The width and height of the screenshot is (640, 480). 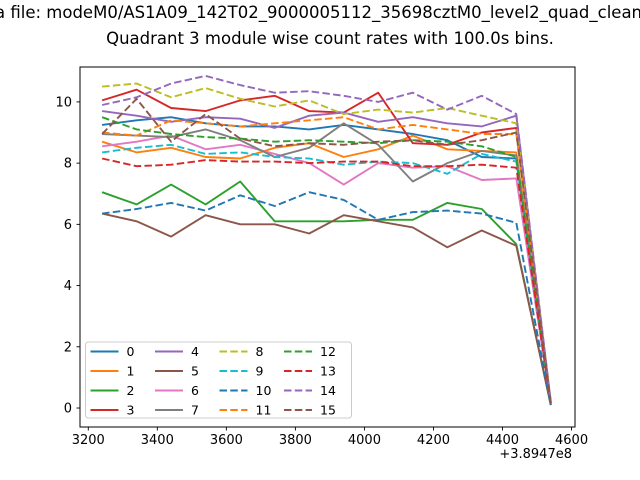 What do you see at coordinates (264, 390) in the screenshot?
I see `legend-label-10: 10` at bounding box center [264, 390].